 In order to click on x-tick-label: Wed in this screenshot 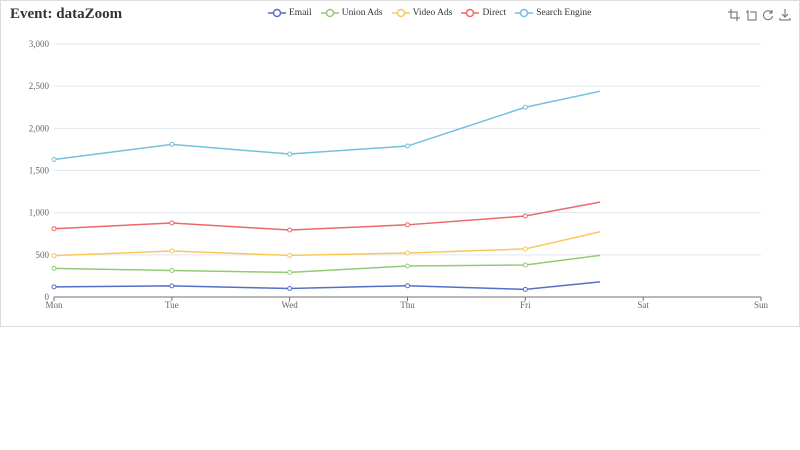, I will do `click(290, 305)`.